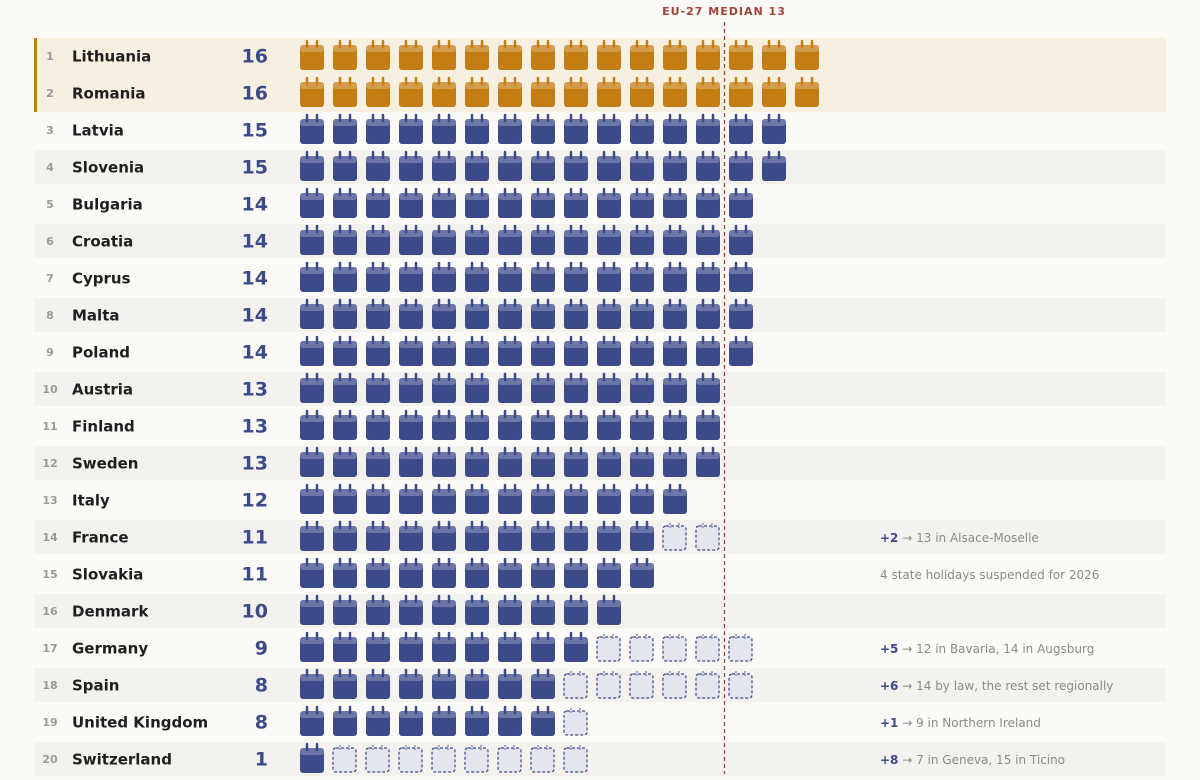 The height and width of the screenshot is (780, 1200). Describe the element at coordinates (998, 649) in the screenshot. I see `note-text: → 12 in Bavaria, 14 in Augsburg` at that location.